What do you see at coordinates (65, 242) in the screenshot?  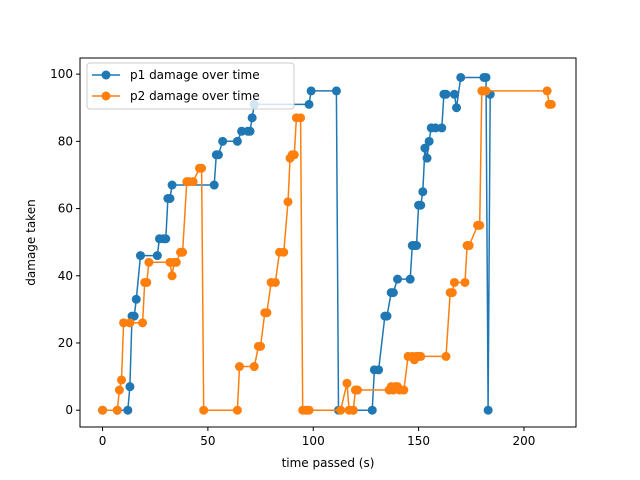 I see `y-ticks: 0 20 40 60 80 100` at bounding box center [65, 242].